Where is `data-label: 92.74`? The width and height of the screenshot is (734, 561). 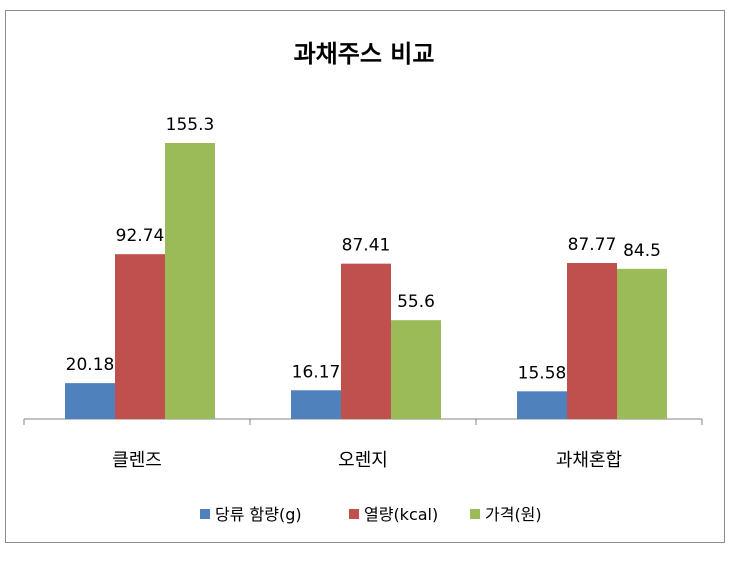 data-label: 92.74 is located at coordinates (140, 236).